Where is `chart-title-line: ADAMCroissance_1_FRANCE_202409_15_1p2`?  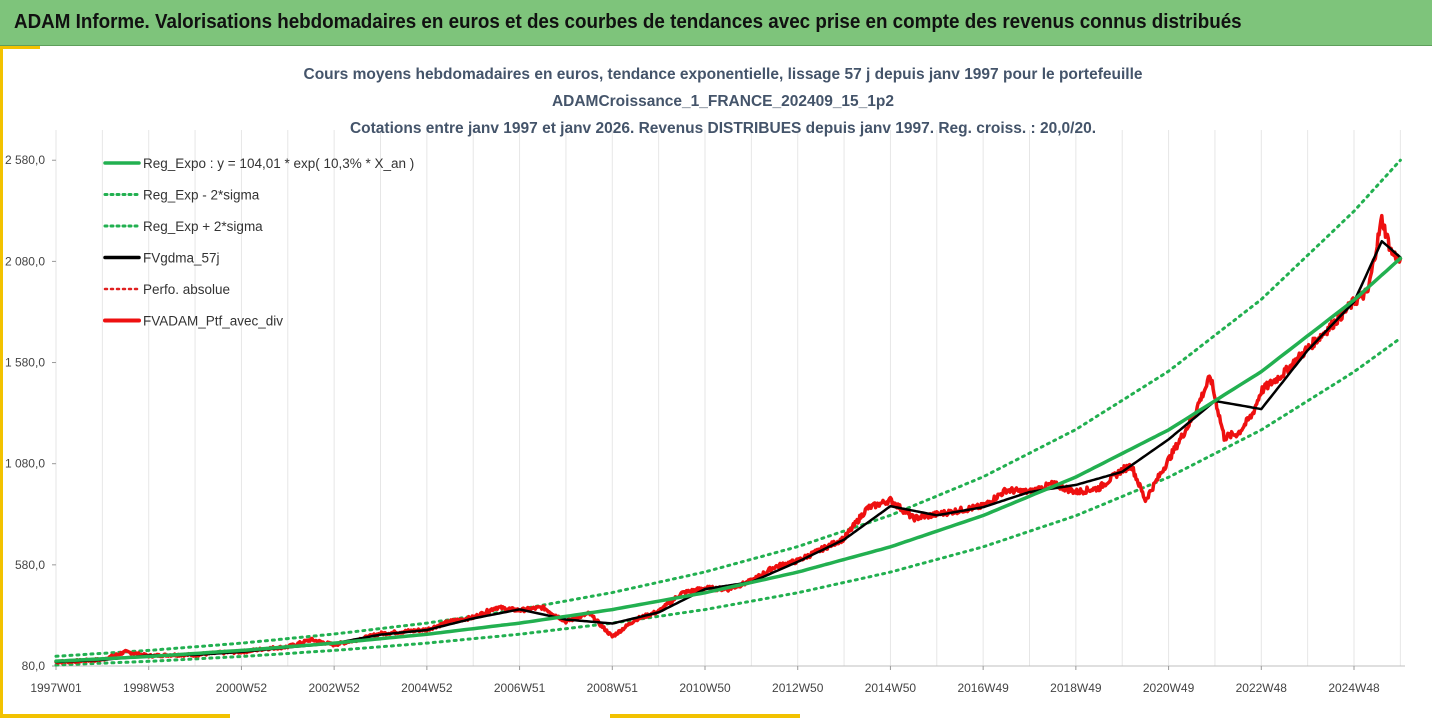
chart-title-line: ADAMCroissance_1_FRANCE_202409_15_1p2 is located at coordinates (723, 101).